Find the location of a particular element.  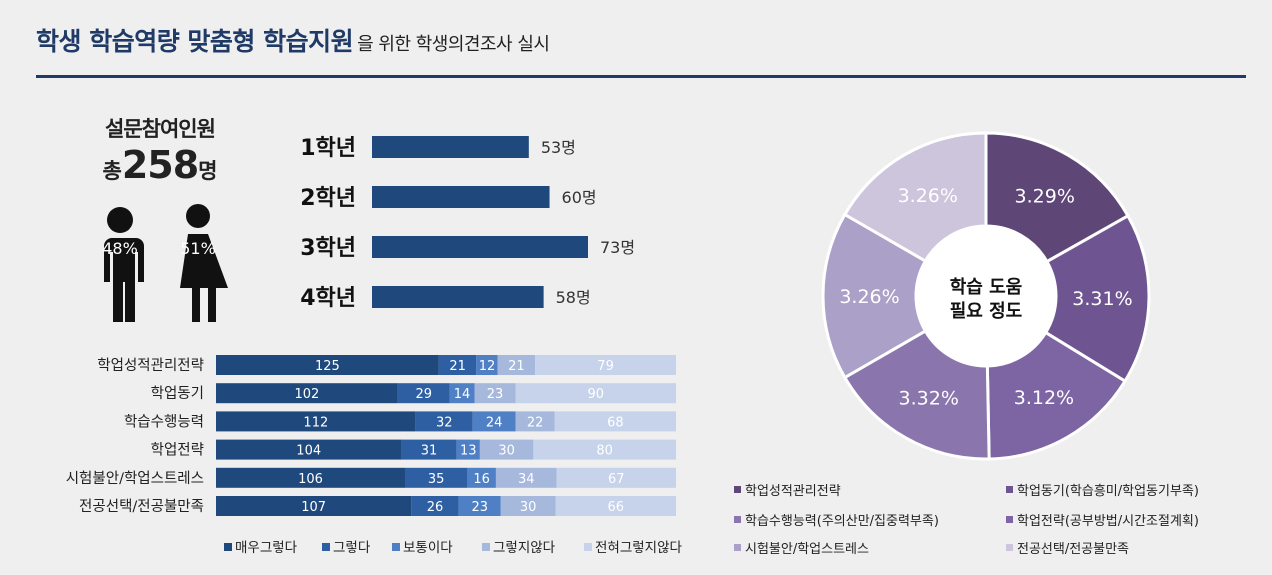

title-sub: 을 위한 학생의견조사 실시 is located at coordinates (453, 44).